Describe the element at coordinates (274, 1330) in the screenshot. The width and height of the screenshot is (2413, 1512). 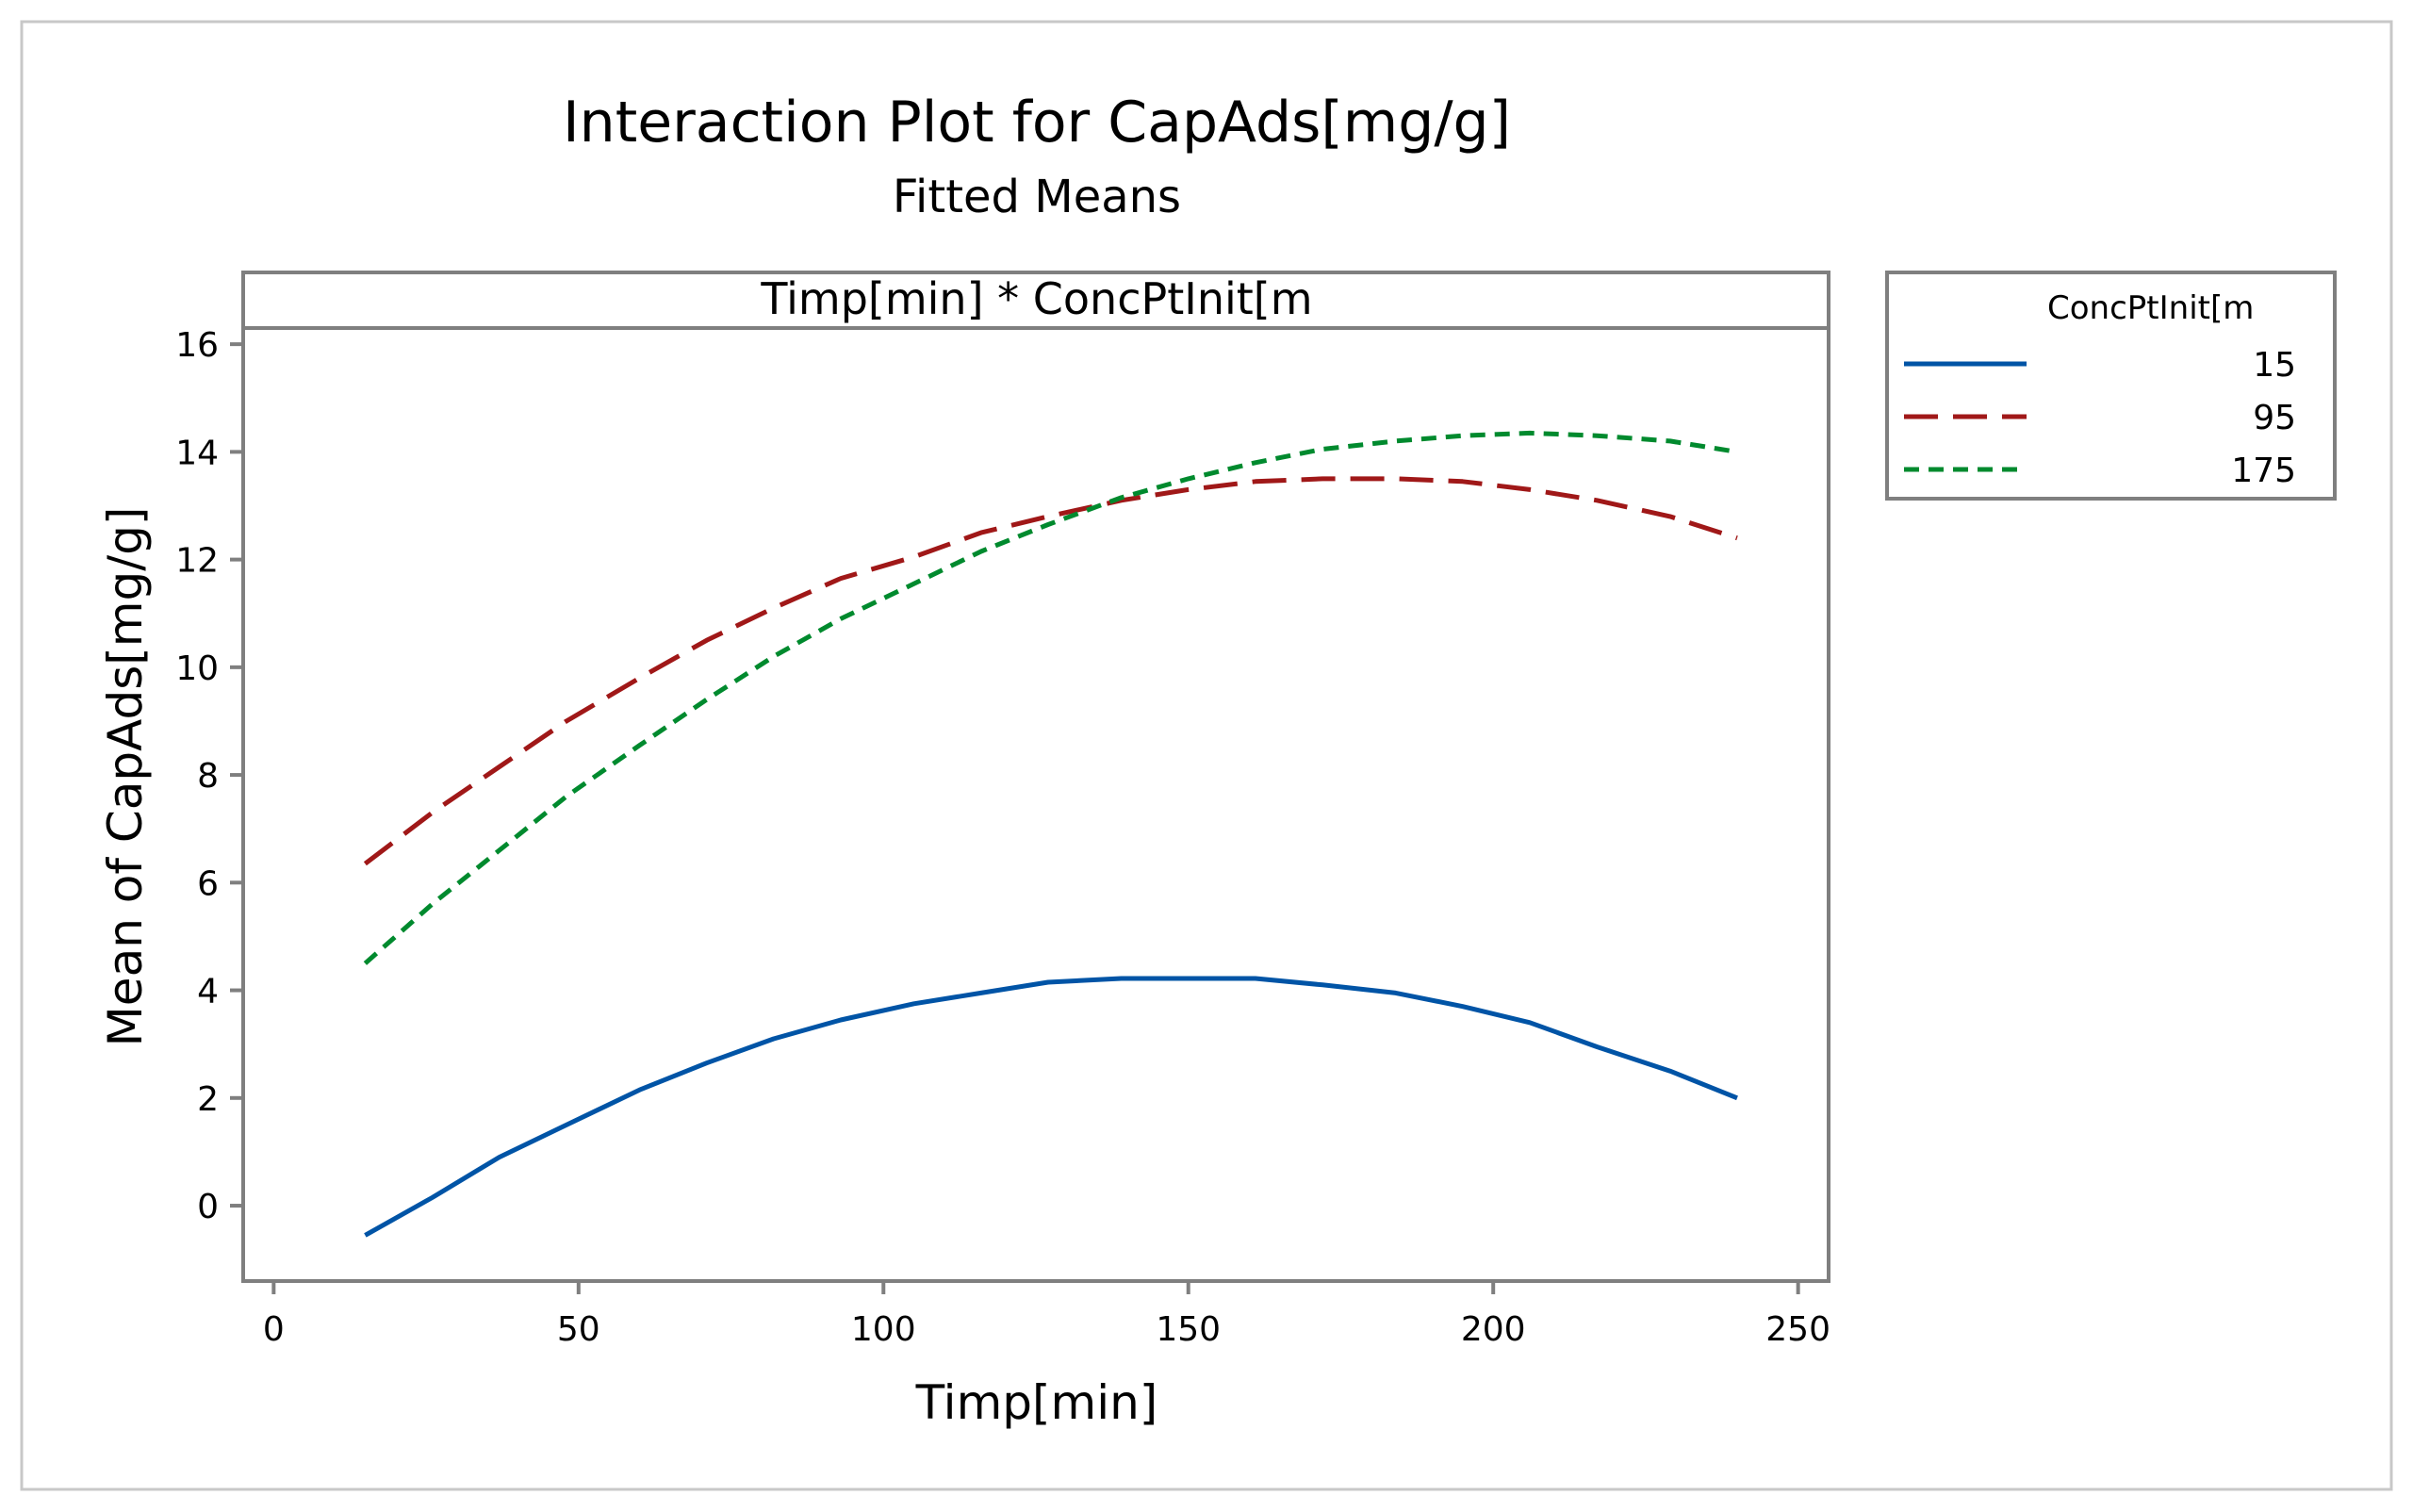
I see `x-tick-label: 0` at that location.